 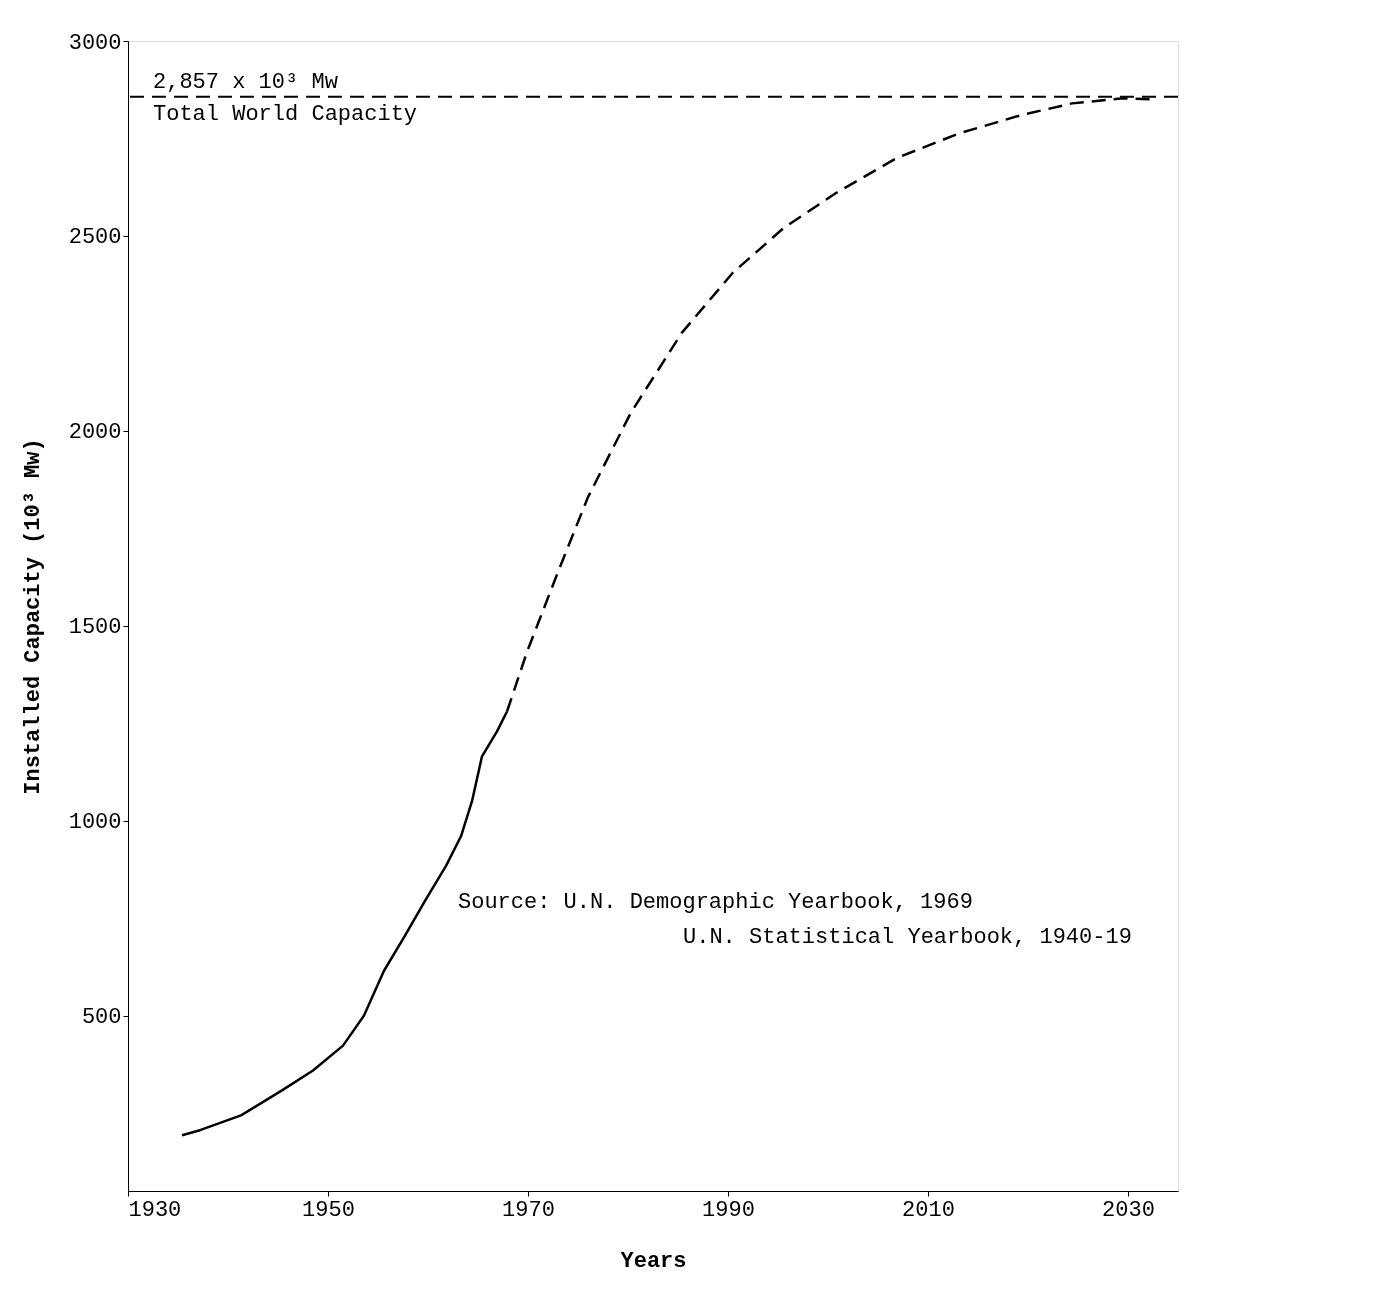 I want to click on y-tick-label: 1500, so click(x=95, y=628).